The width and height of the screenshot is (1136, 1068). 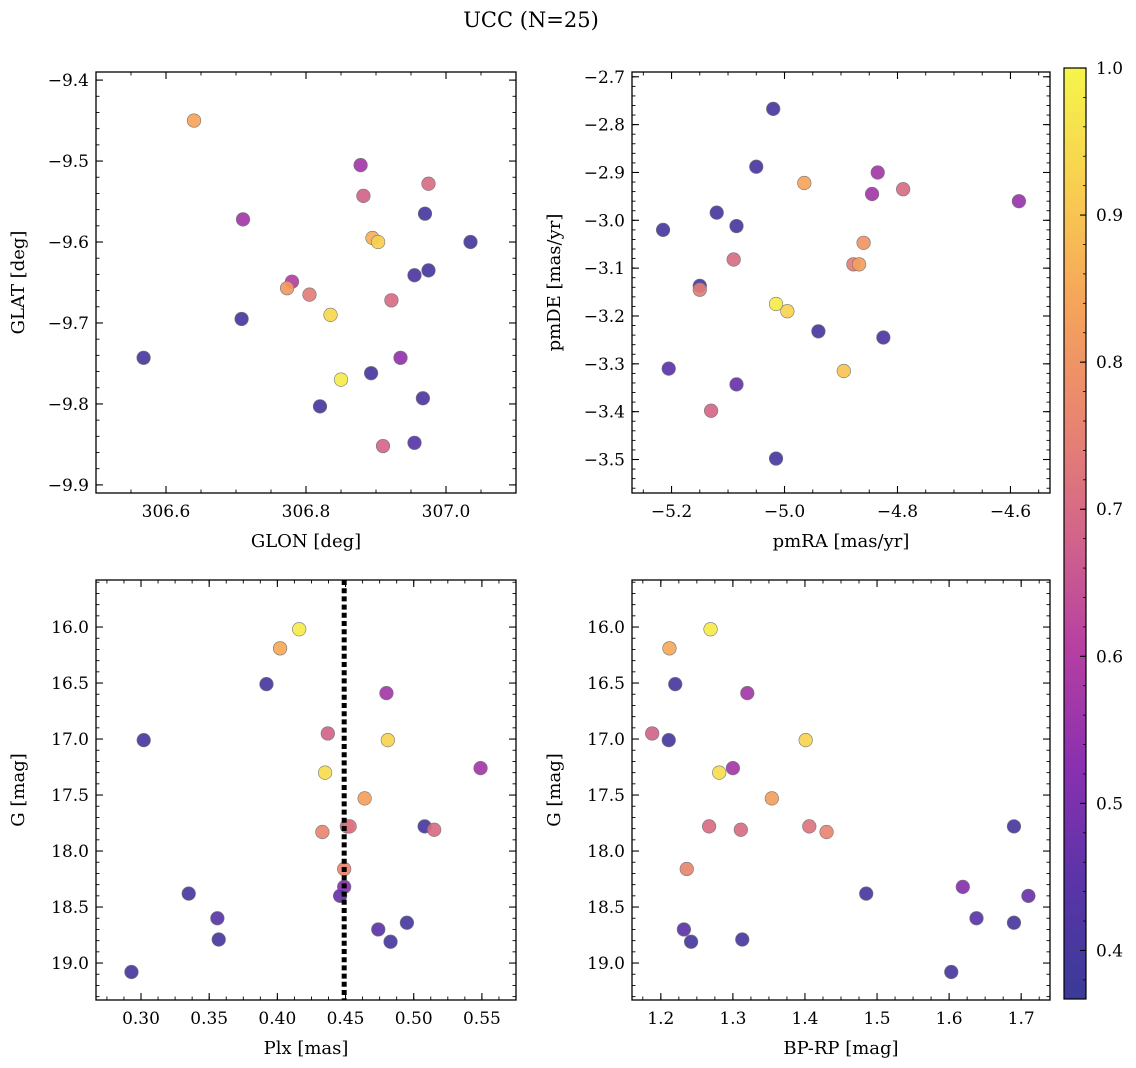 What do you see at coordinates (68, 162) in the screenshot?
I see `y-tick-label: −9.5` at bounding box center [68, 162].